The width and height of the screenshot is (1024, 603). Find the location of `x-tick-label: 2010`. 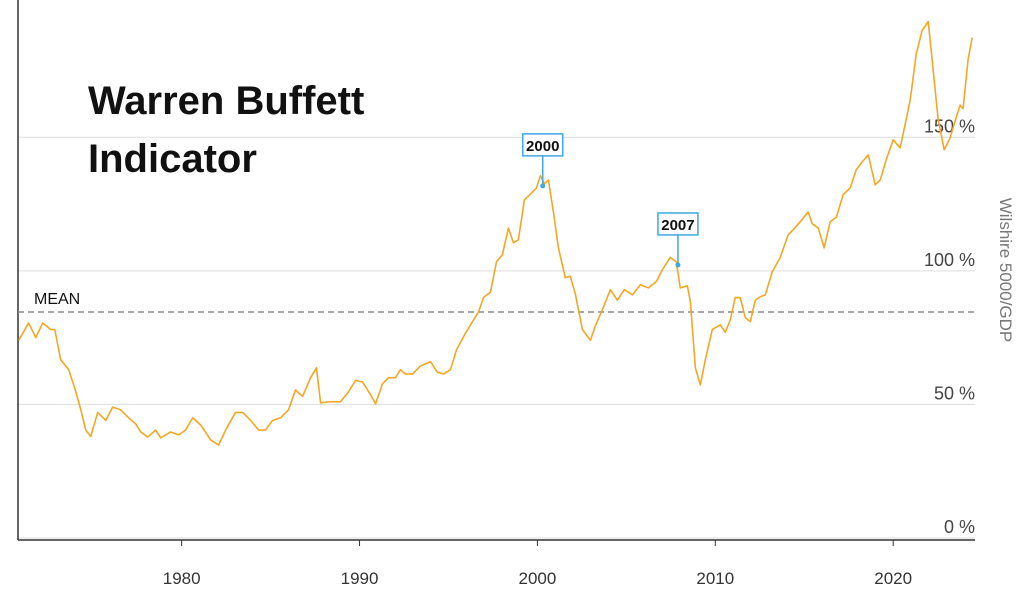

x-tick-label: 2010 is located at coordinates (715, 578).